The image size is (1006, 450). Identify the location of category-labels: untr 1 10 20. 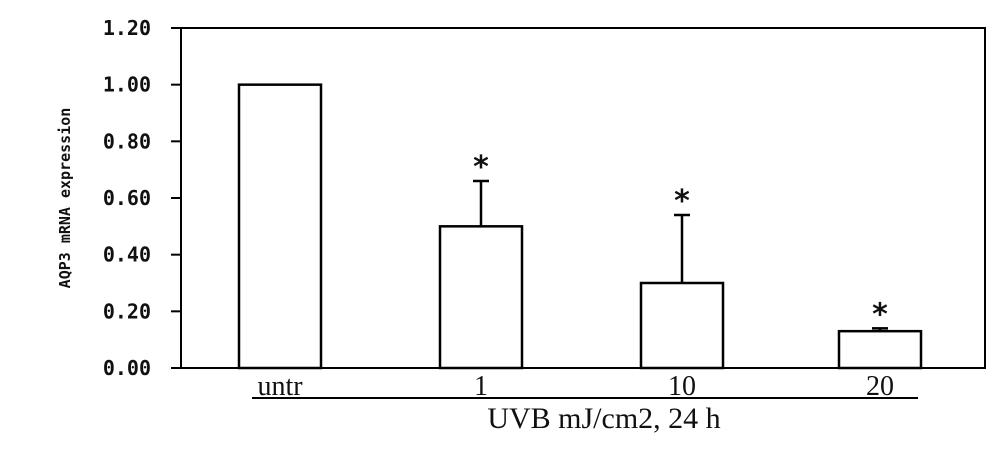
(575, 386).